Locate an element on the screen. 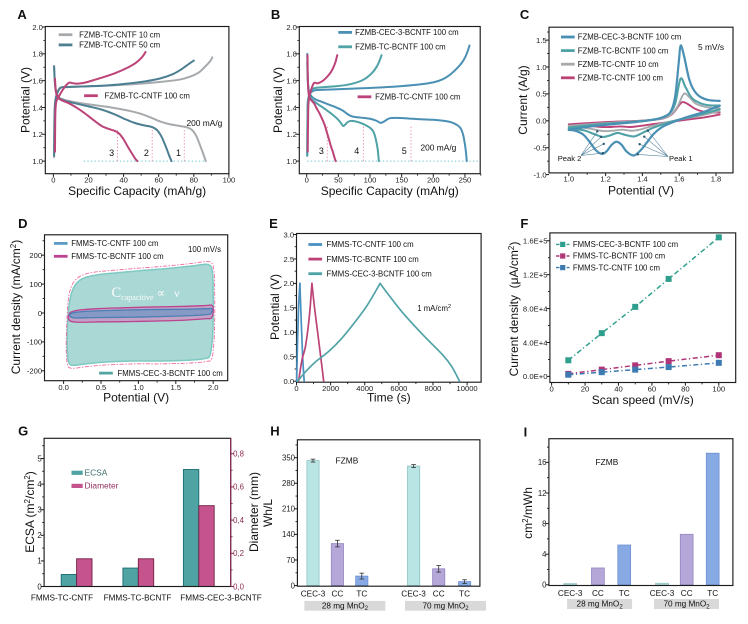 This screenshot has height=624, width=748. svg-text: 200 mA/g is located at coordinates (438, 147).